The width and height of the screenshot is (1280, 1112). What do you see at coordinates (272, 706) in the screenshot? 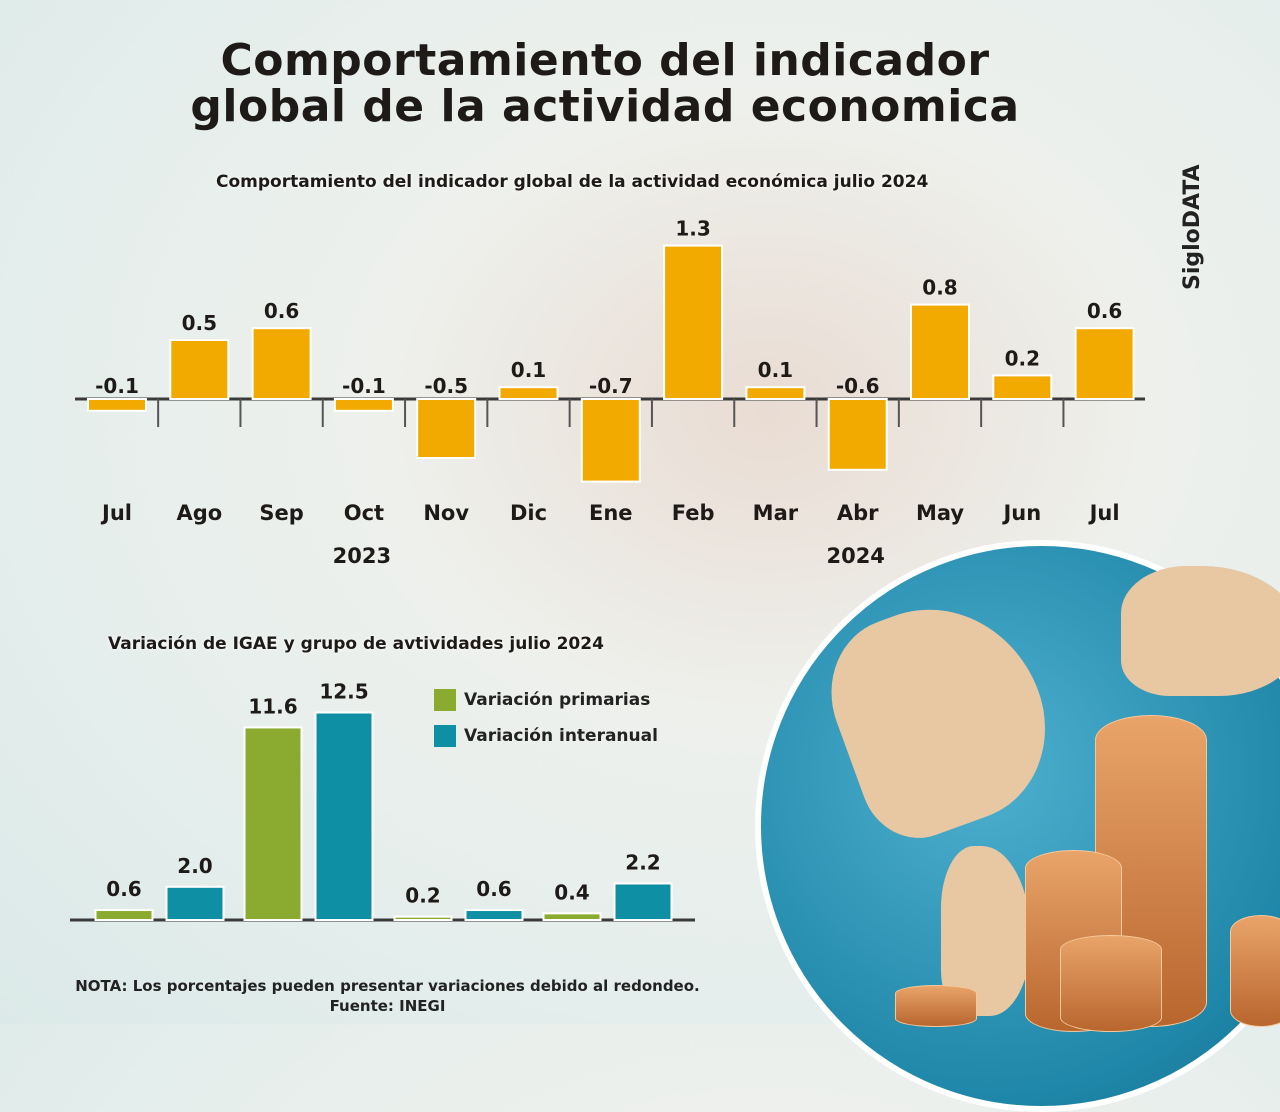
I see `data-label: 11.6` at bounding box center [272, 706].